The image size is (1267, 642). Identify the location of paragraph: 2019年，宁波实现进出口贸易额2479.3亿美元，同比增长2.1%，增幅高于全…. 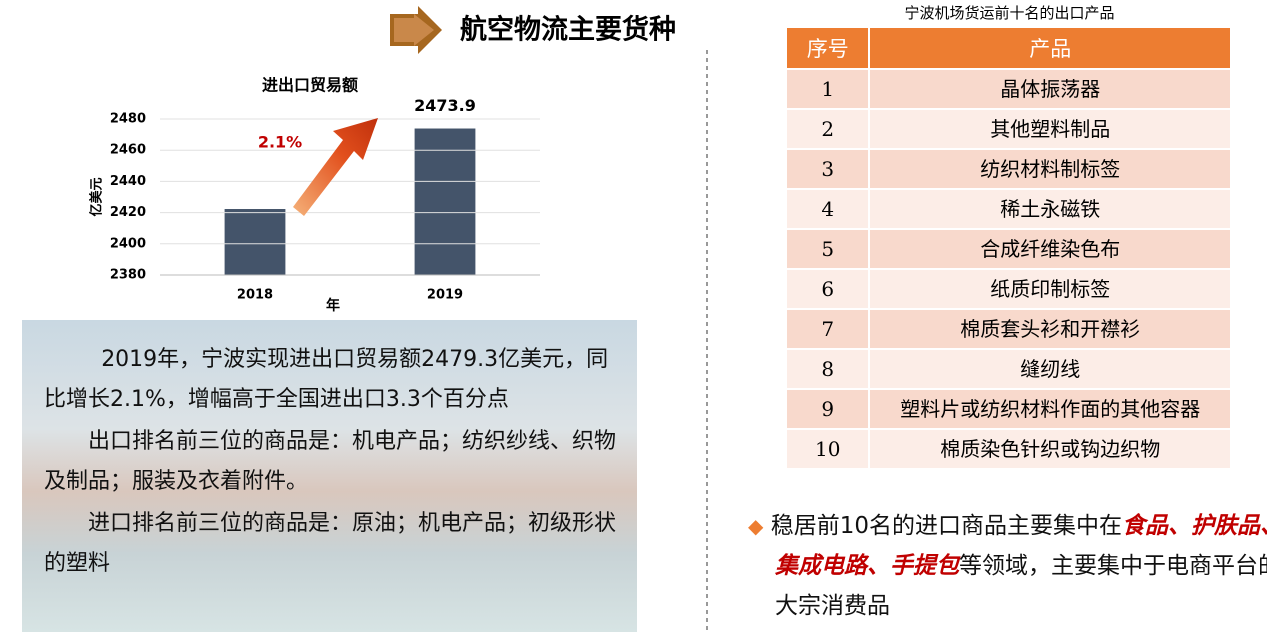
(326, 379).